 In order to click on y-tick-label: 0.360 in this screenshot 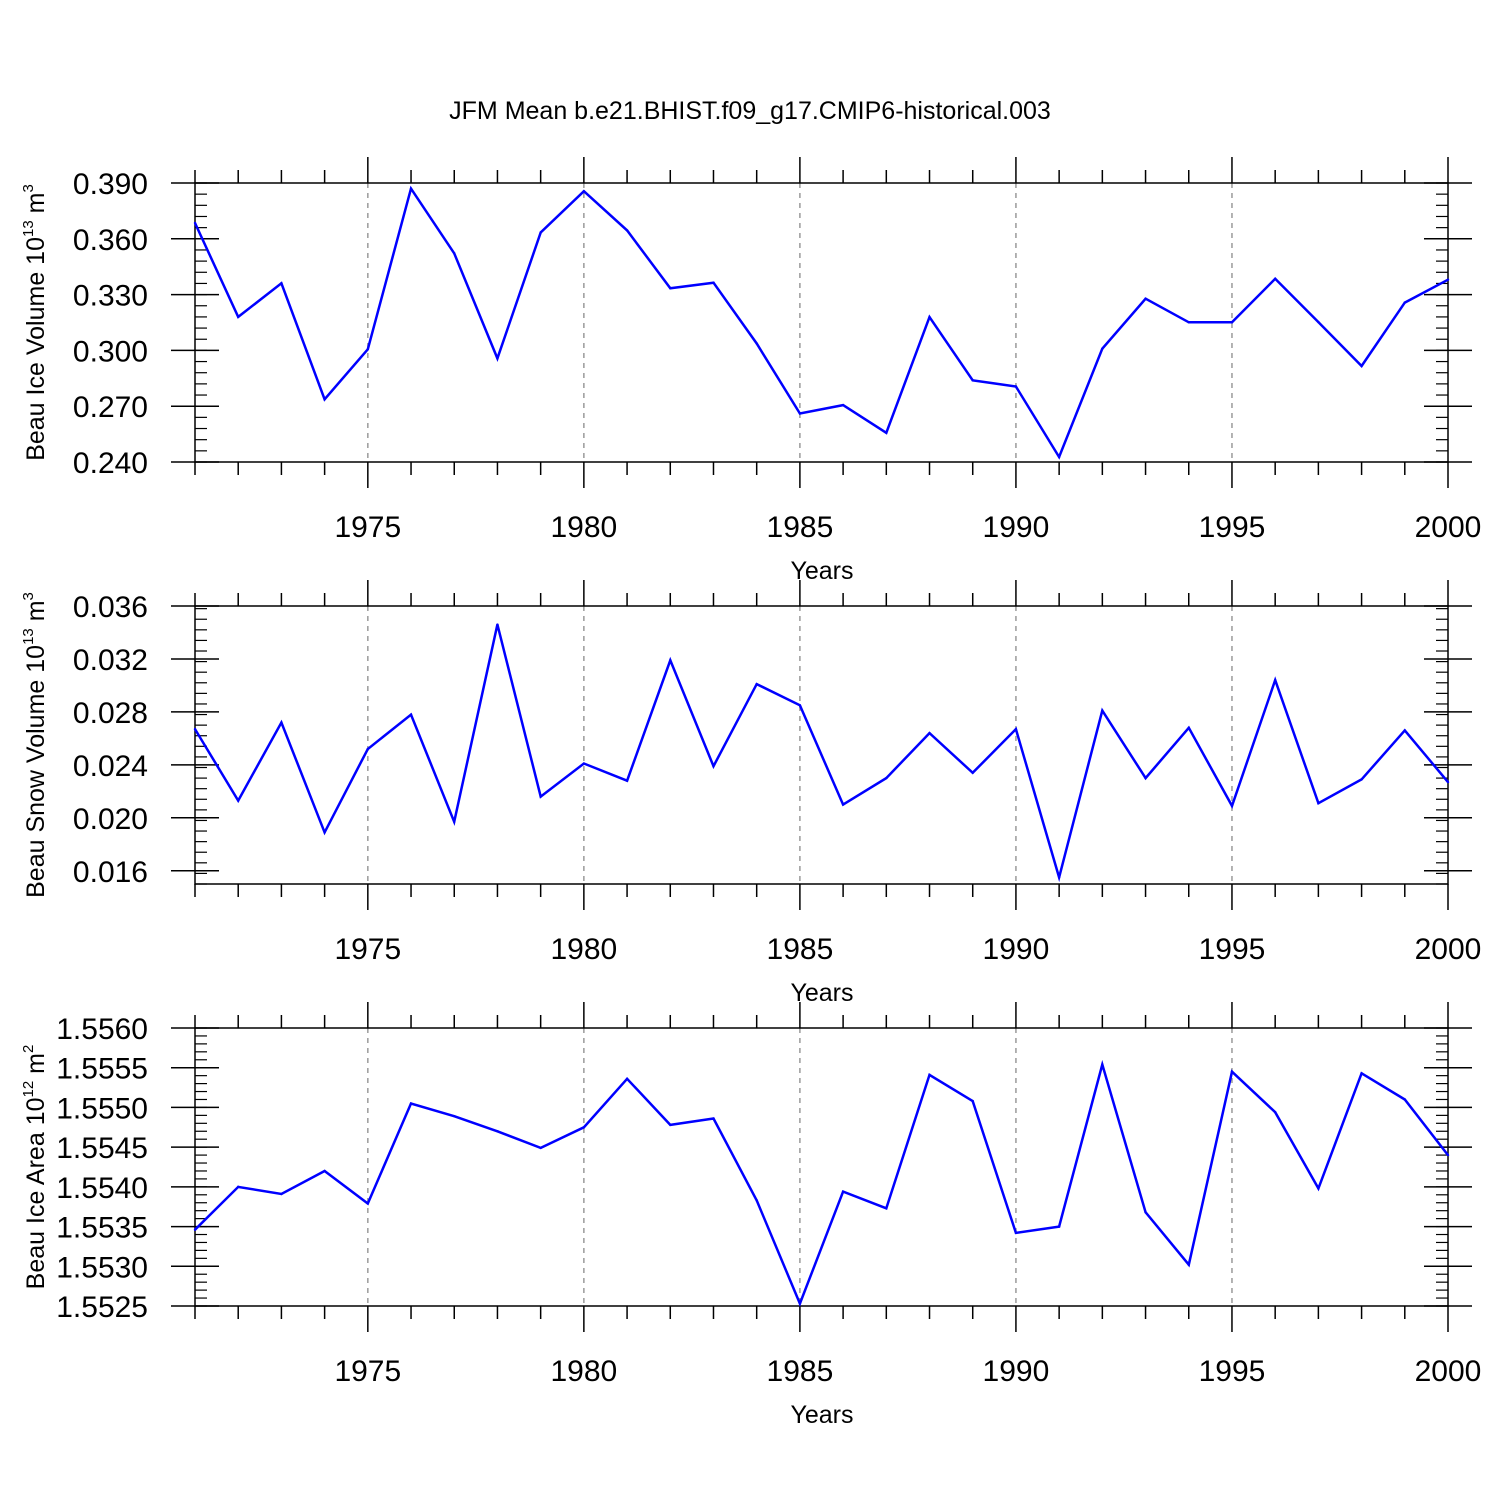, I will do `click(110, 240)`.